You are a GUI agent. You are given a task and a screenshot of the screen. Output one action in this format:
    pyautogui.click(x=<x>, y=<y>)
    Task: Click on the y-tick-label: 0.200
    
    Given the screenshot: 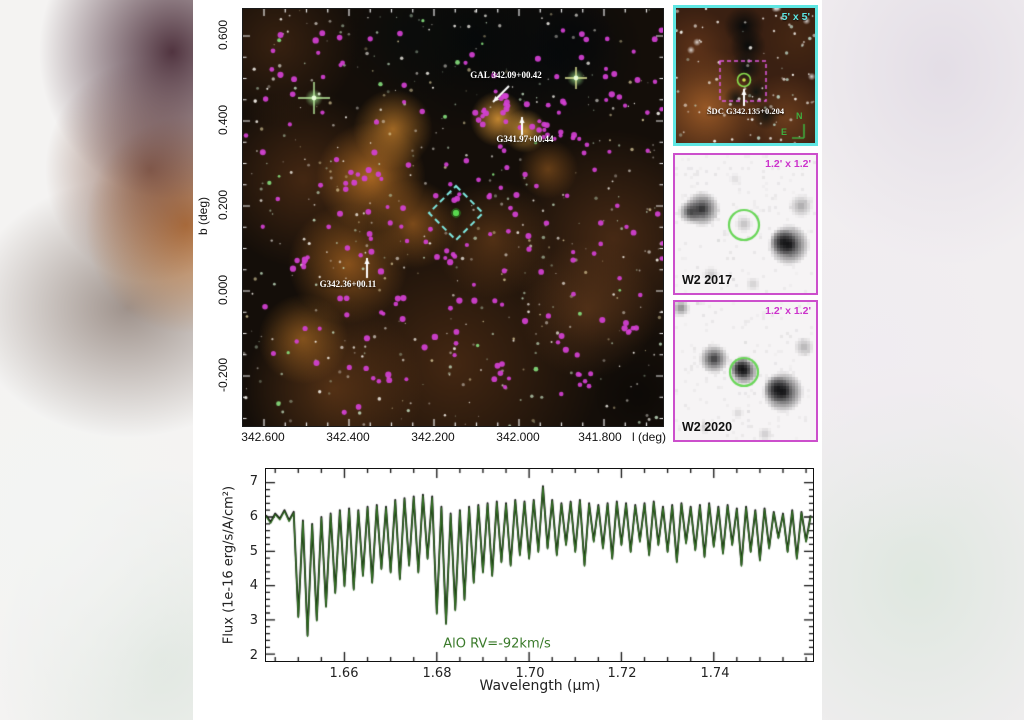 What is the action you would take?
    pyautogui.click(x=223, y=205)
    